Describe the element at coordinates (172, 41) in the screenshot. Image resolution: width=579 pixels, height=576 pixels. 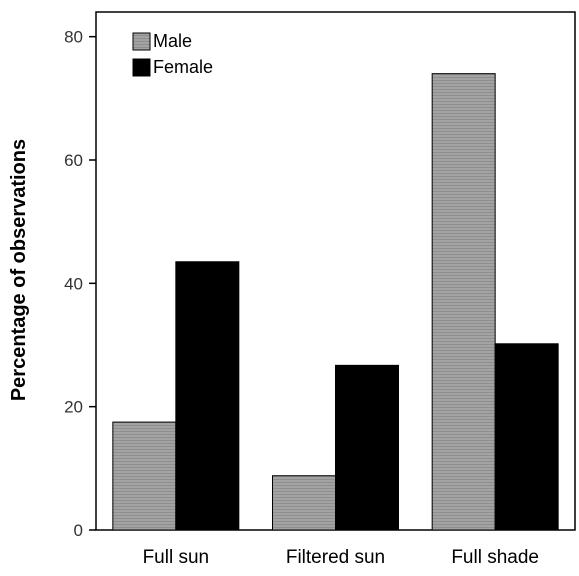
I see `legend-label-male: Male` at that location.